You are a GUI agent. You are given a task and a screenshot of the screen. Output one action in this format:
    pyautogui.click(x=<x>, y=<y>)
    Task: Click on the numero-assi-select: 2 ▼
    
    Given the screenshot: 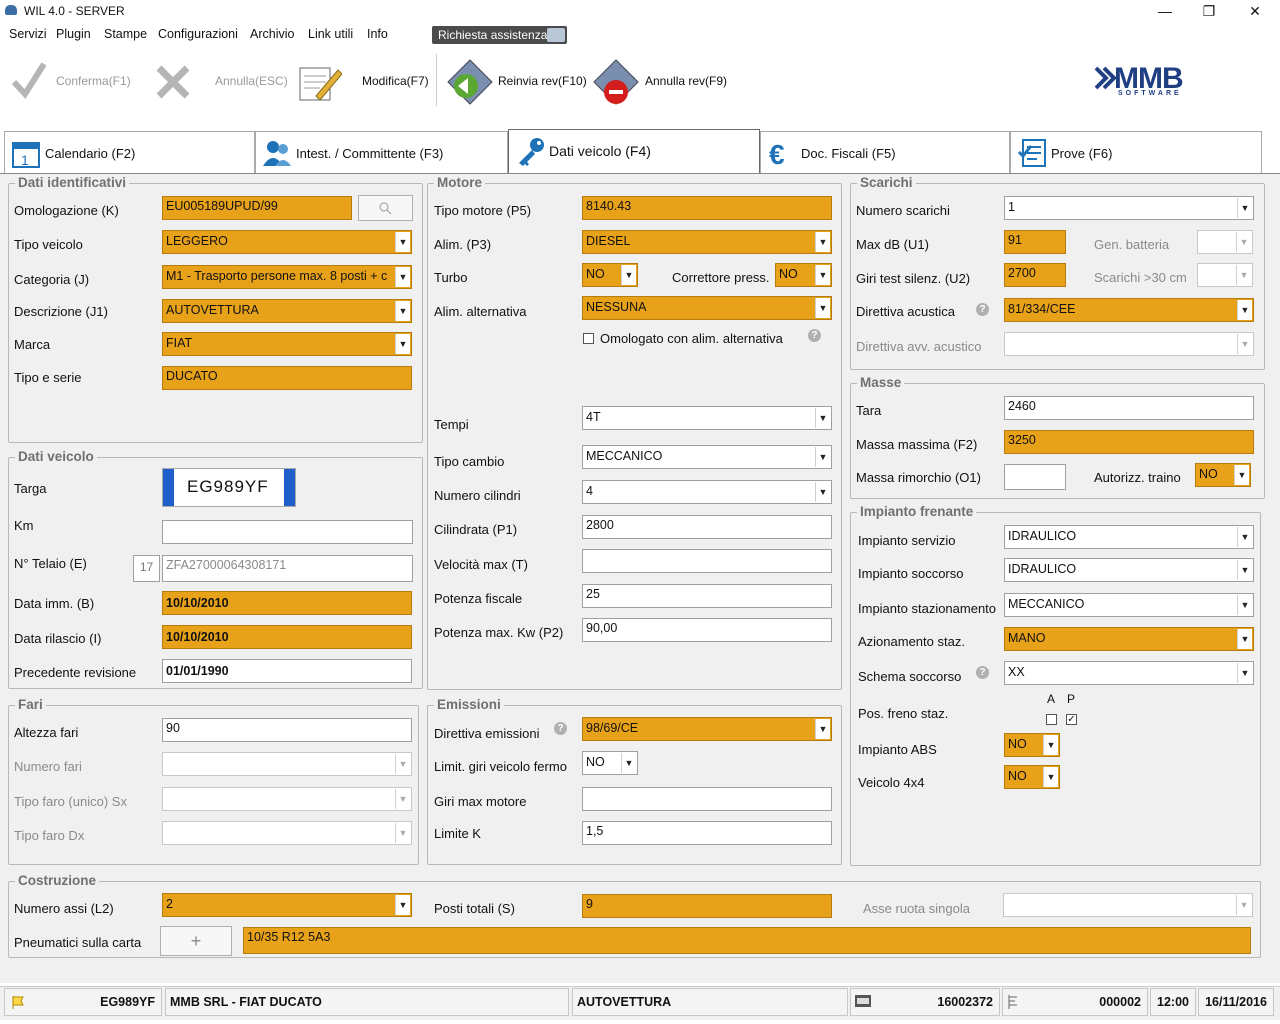 What is the action you would take?
    pyautogui.click(x=287, y=905)
    